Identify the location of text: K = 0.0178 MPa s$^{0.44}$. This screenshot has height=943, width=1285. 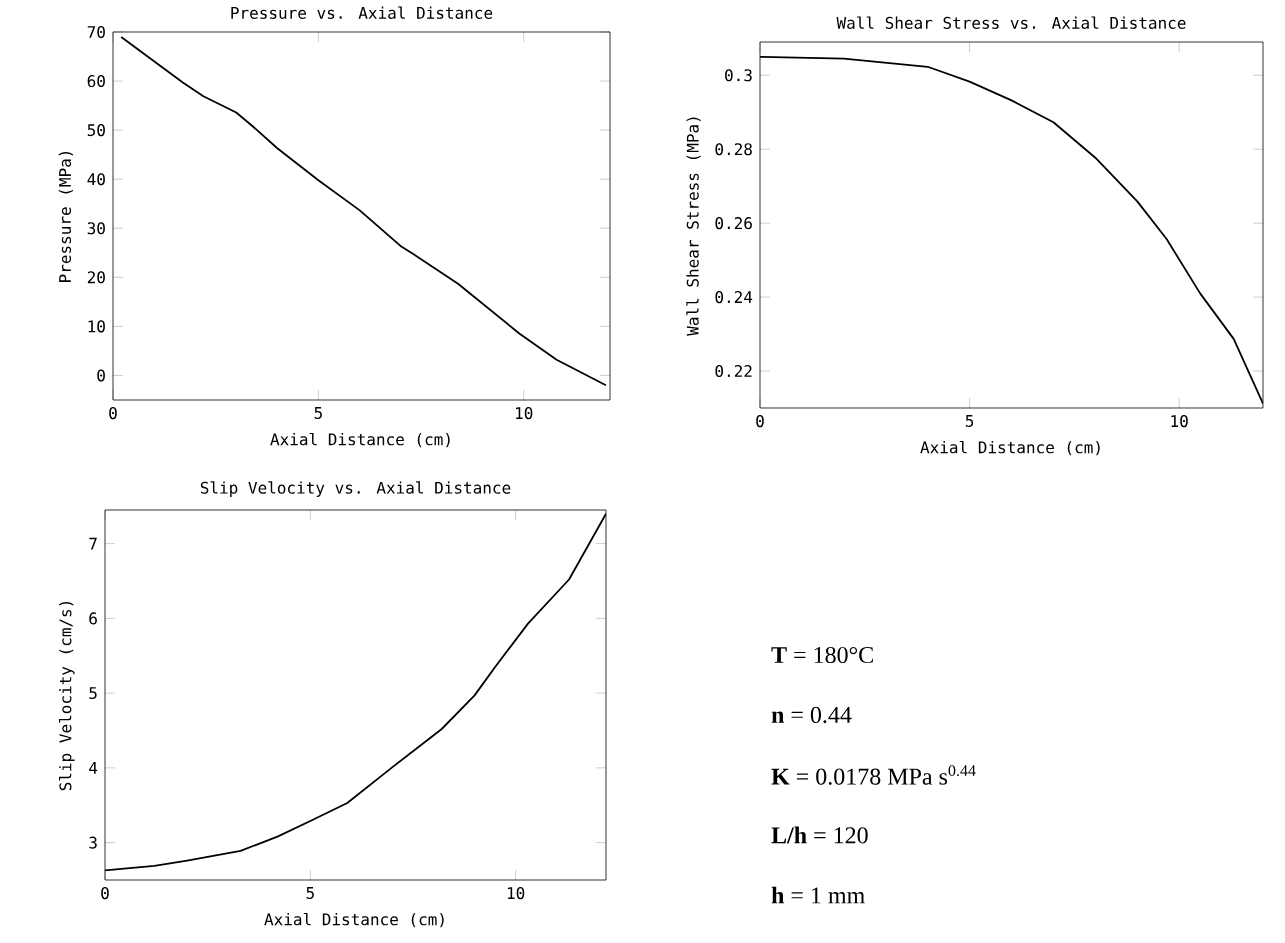
(873, 775).